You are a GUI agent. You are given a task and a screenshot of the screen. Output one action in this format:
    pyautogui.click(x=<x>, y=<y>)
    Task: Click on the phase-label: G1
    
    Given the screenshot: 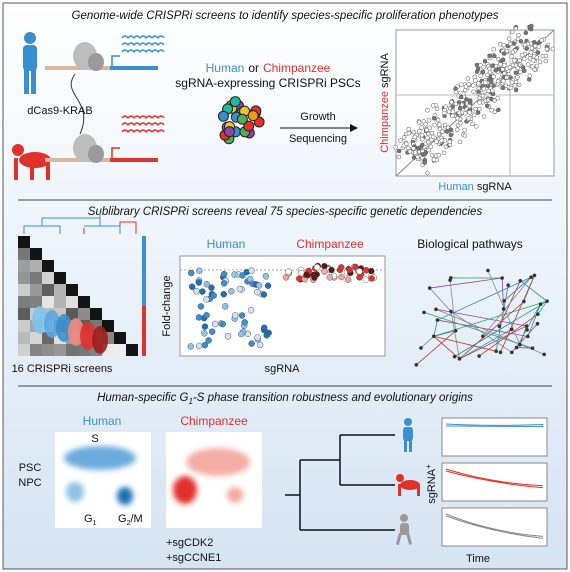 What is the action you would take?
    pyautogui.click(x=90, y=520)
    